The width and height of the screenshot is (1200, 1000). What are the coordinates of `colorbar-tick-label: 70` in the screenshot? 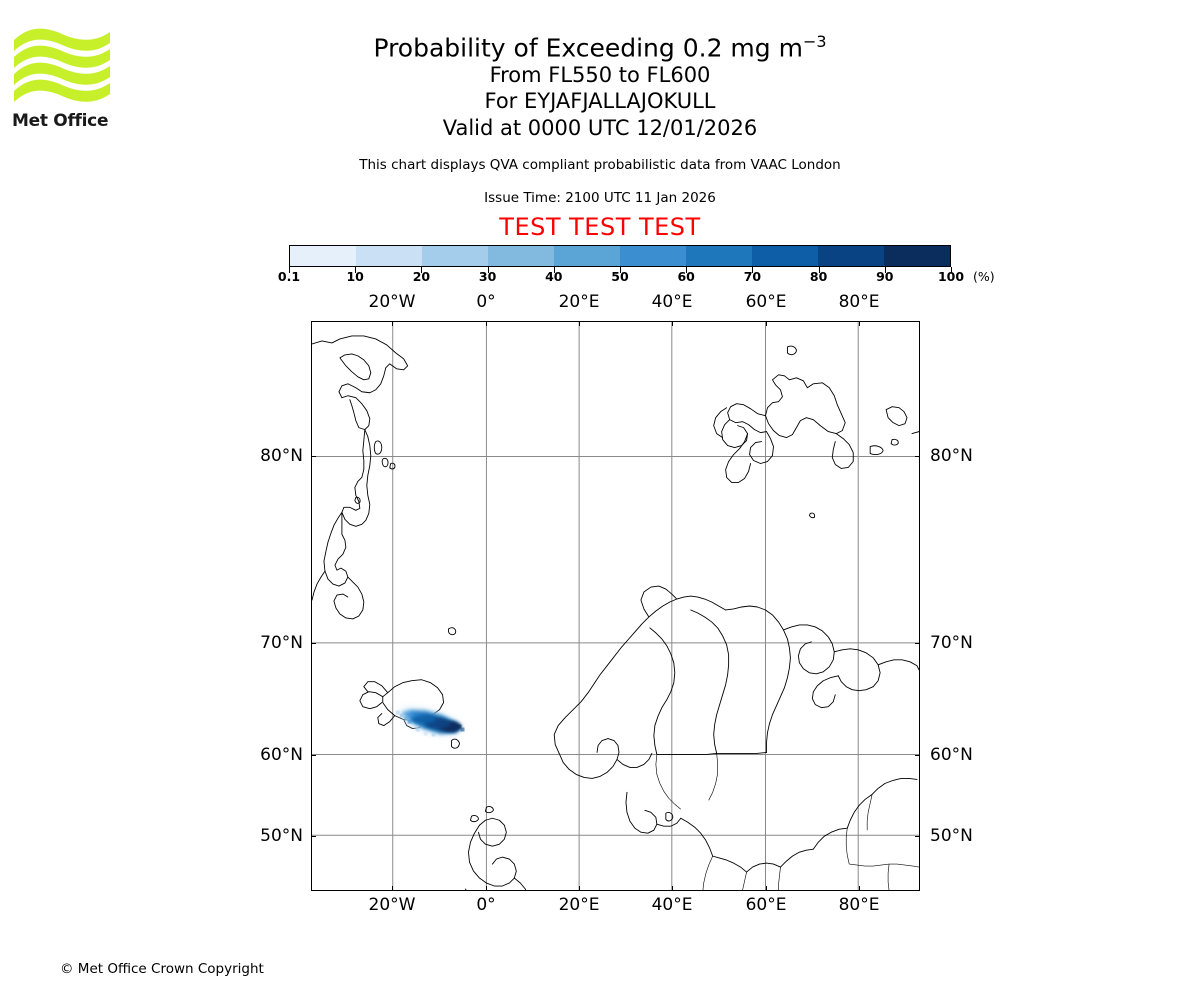 It's located at (752, 276).